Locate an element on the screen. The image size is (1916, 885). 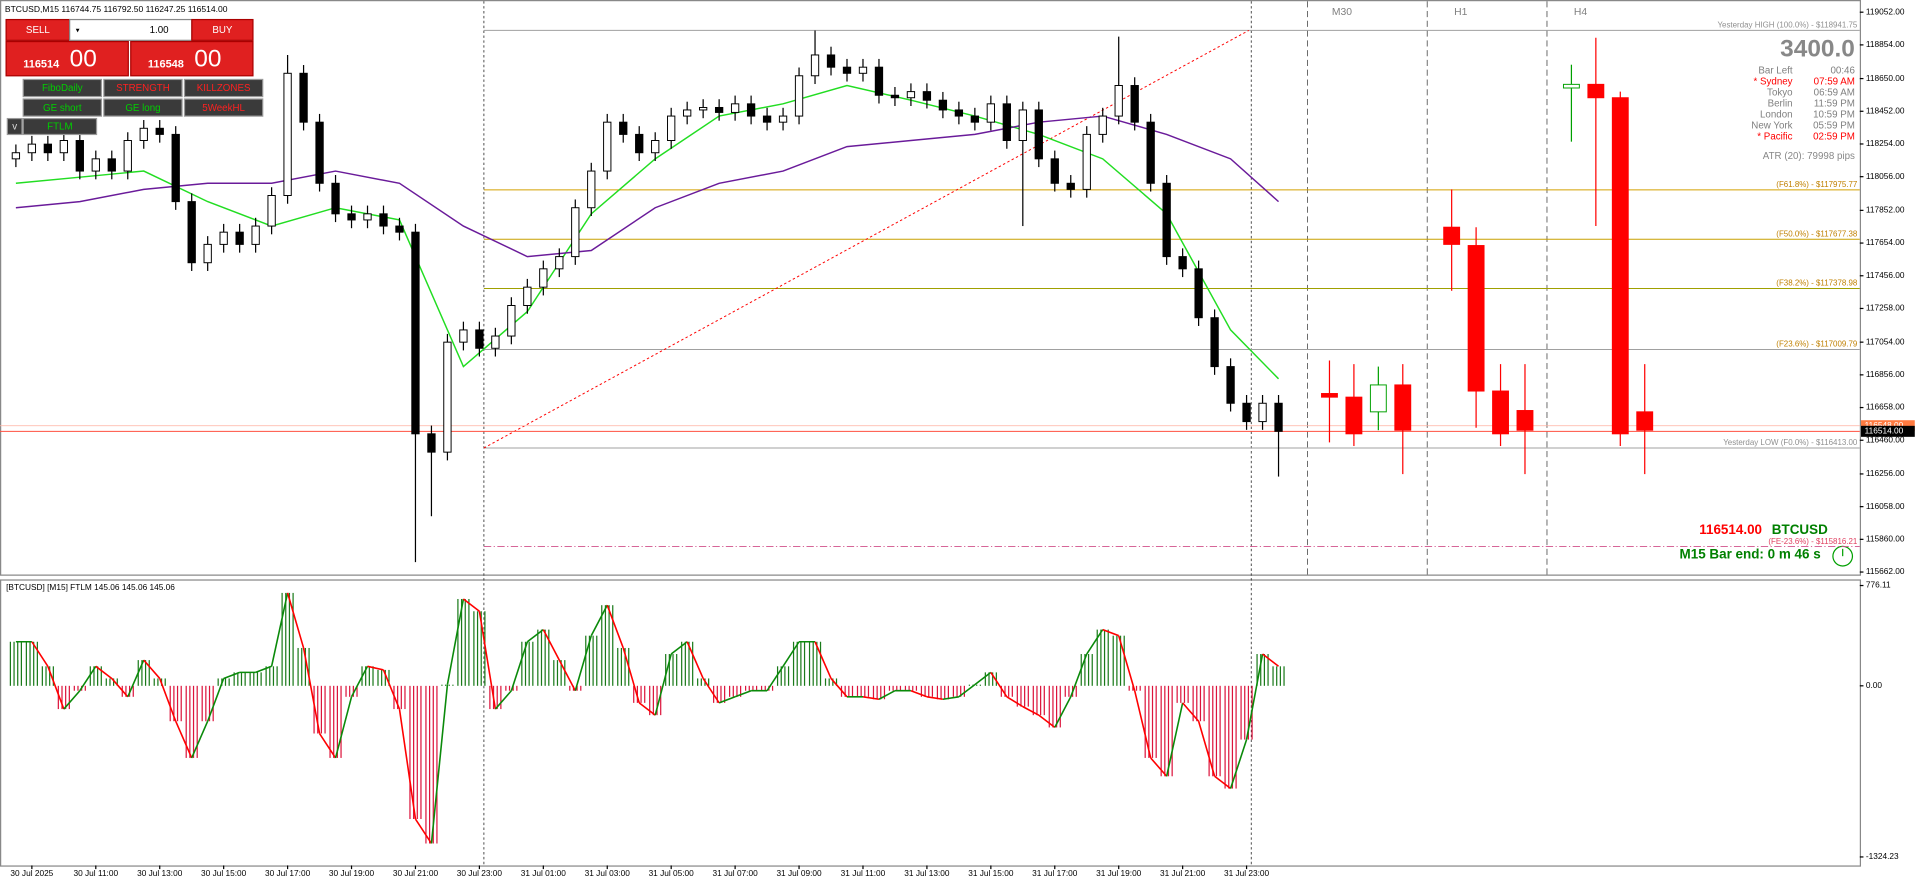
x-tick-label: 30 Jul 11:00 is located at coordinates (96, 873).